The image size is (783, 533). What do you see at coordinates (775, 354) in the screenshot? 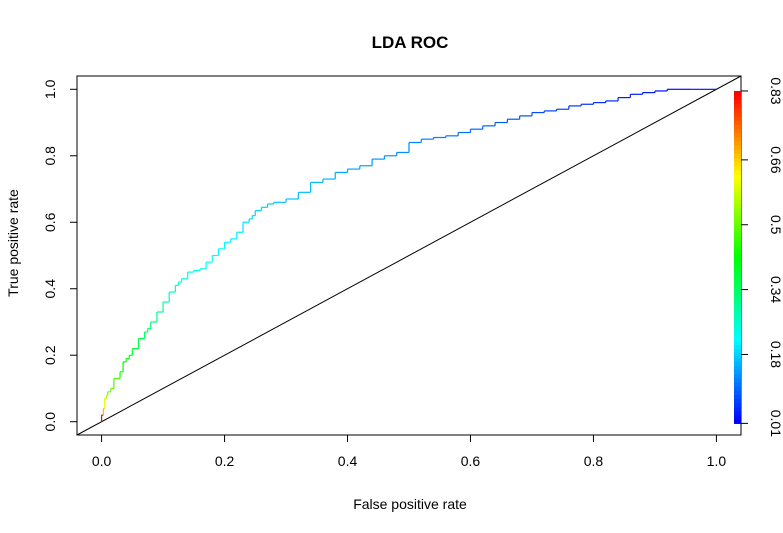
I see `colorbar-tick-label: 0.18` at bounding box center [775, 354].